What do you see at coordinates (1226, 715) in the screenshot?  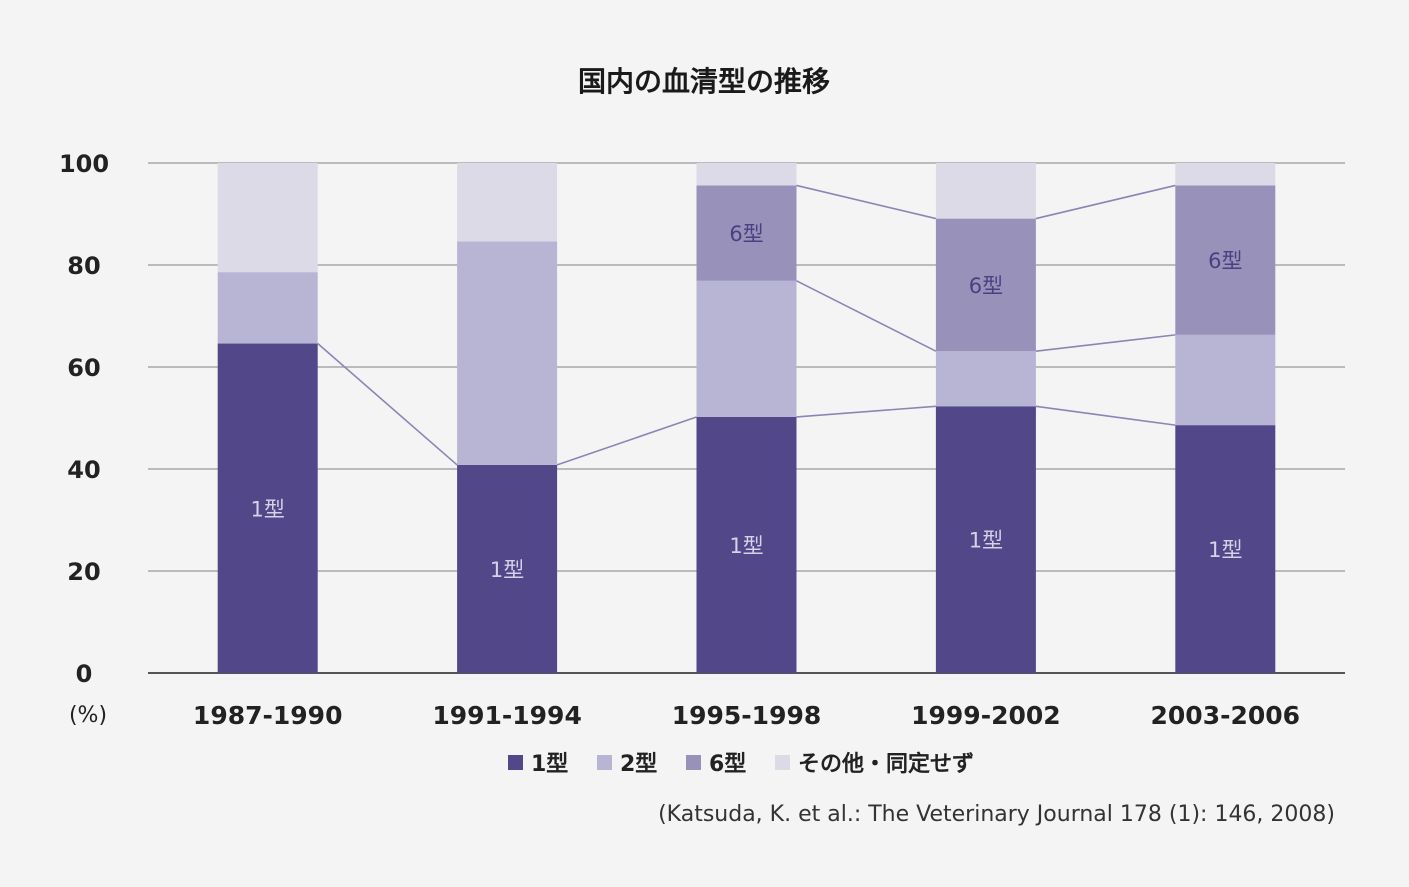 I see `x-tick-label: 2003-2006` at bounding box center [1226, 715].